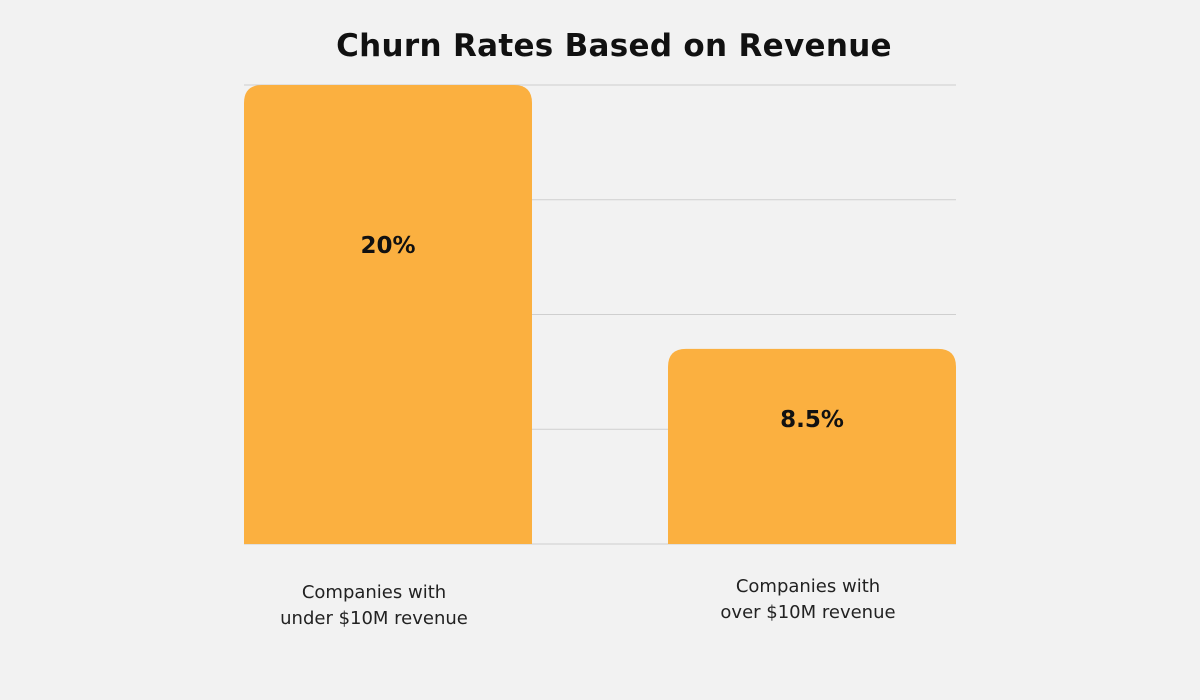  Describe the element at coordinates (374, 606) in the screenshot. I see `category-label: Companies with under $10M revenue` at that location.